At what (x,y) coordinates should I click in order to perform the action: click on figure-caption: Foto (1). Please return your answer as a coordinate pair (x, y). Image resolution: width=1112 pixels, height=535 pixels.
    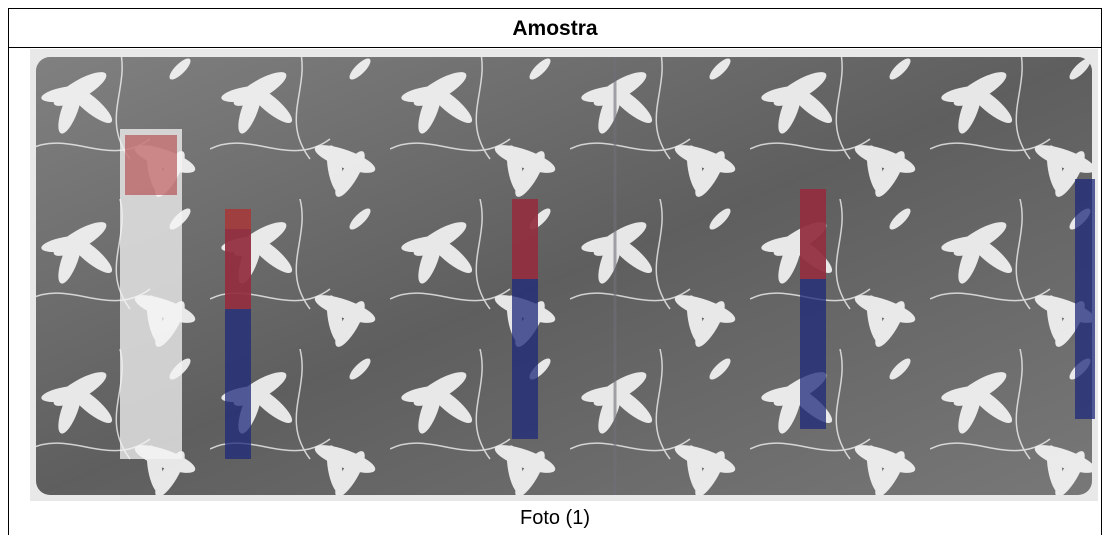
    Looking at the image, I should click on (555, 518).